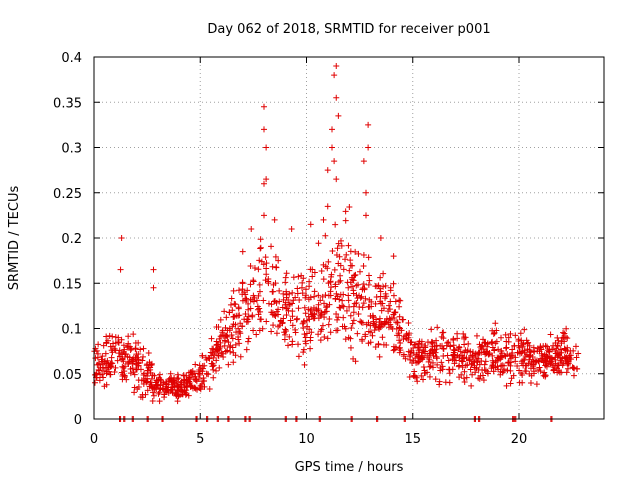  What do you see at coordinates (67, 375) in the screenshot?
I see `y-tick-label: 0.05` at bounding box center [67, 375].